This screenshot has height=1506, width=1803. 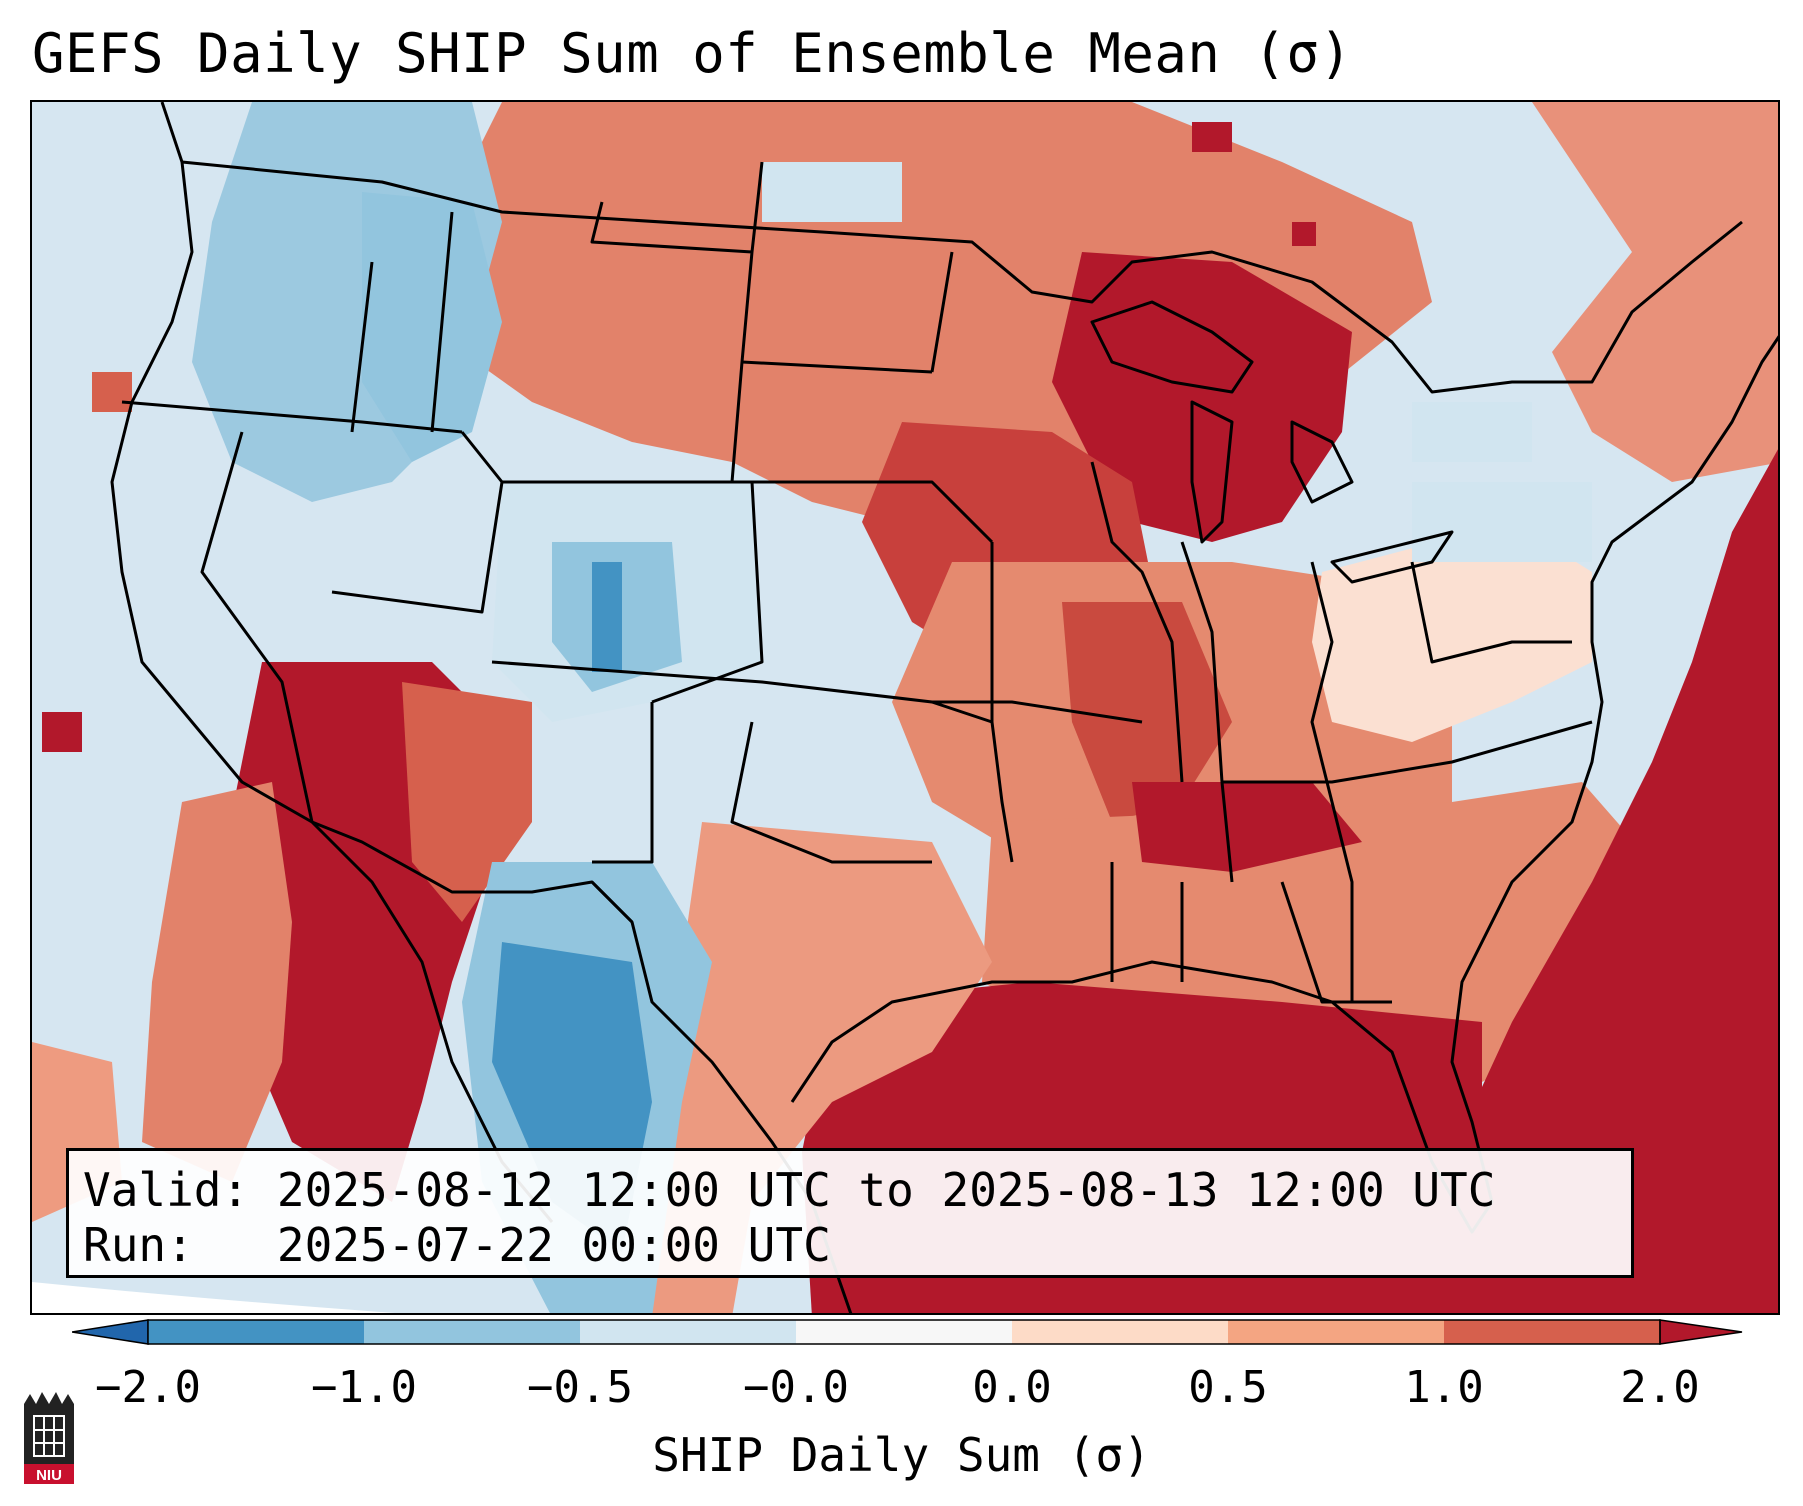 What do you see at coordinates (166, 1190) in the screenshot?
I see `valid-label: Valid:` at bounding box center [166, 1190].